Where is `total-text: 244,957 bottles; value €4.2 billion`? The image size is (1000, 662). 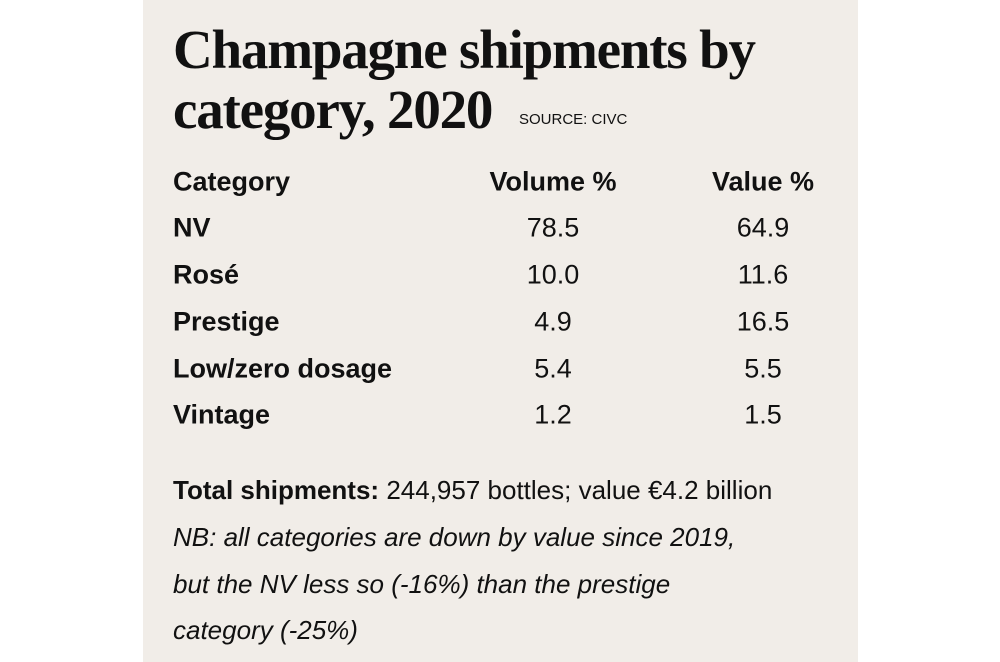
total-text: 244,957 bottles; value €4.2 billion is located at coordinates (579, 490).